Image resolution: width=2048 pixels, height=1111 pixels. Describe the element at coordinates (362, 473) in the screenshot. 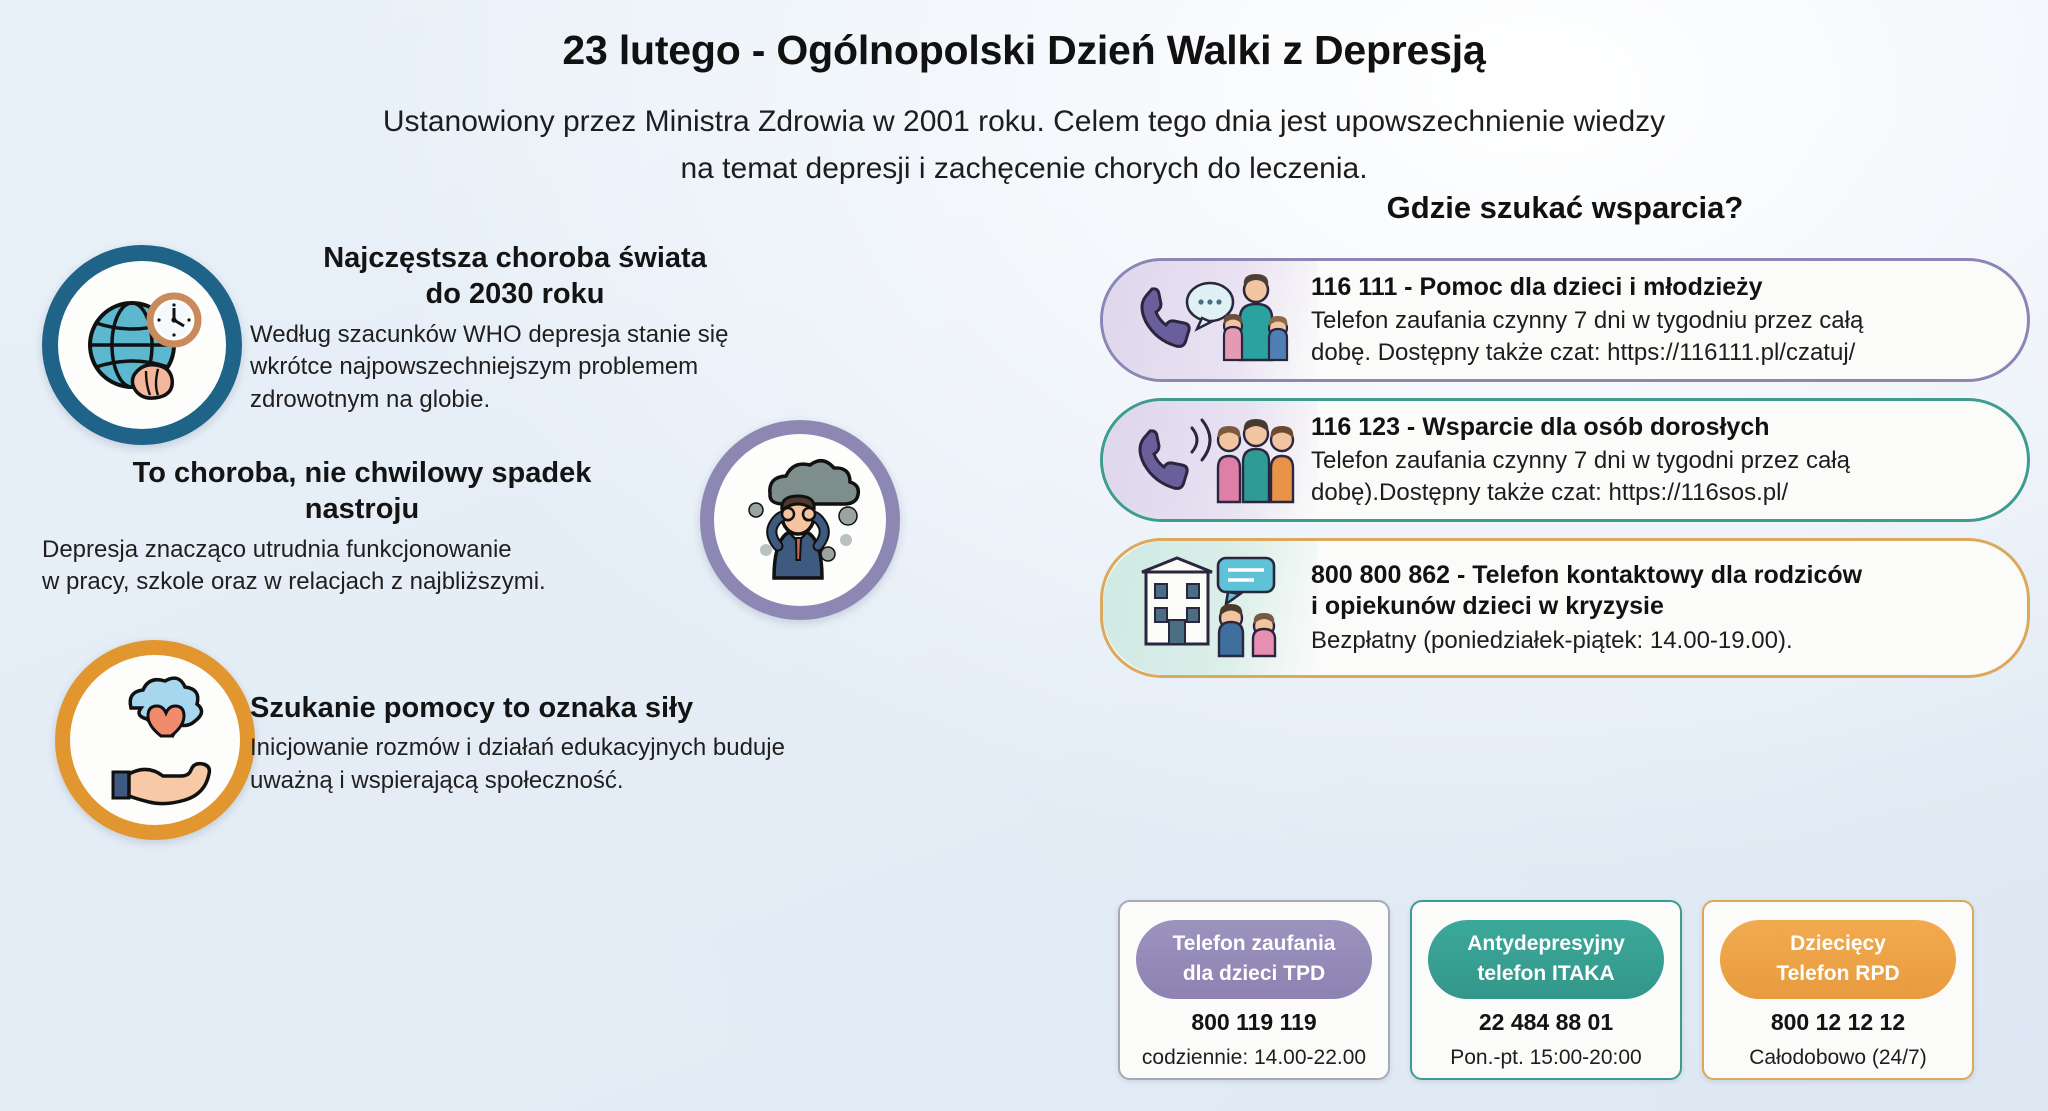

I see `feature-2-title-line-1: To choroba, nie chwilowy spadek` at that location.